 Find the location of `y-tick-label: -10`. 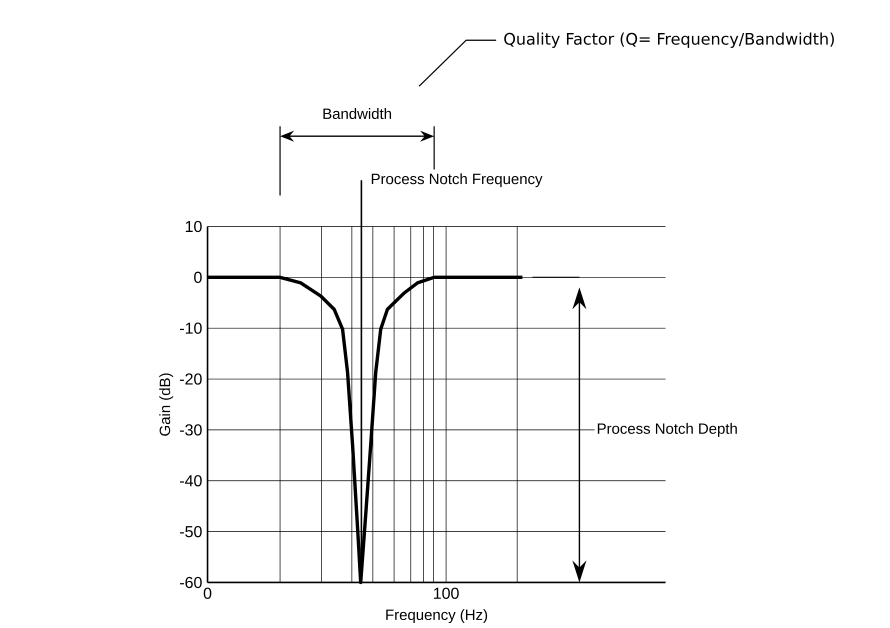

y-tick-label: -10 is located at coordinates (191, 328).